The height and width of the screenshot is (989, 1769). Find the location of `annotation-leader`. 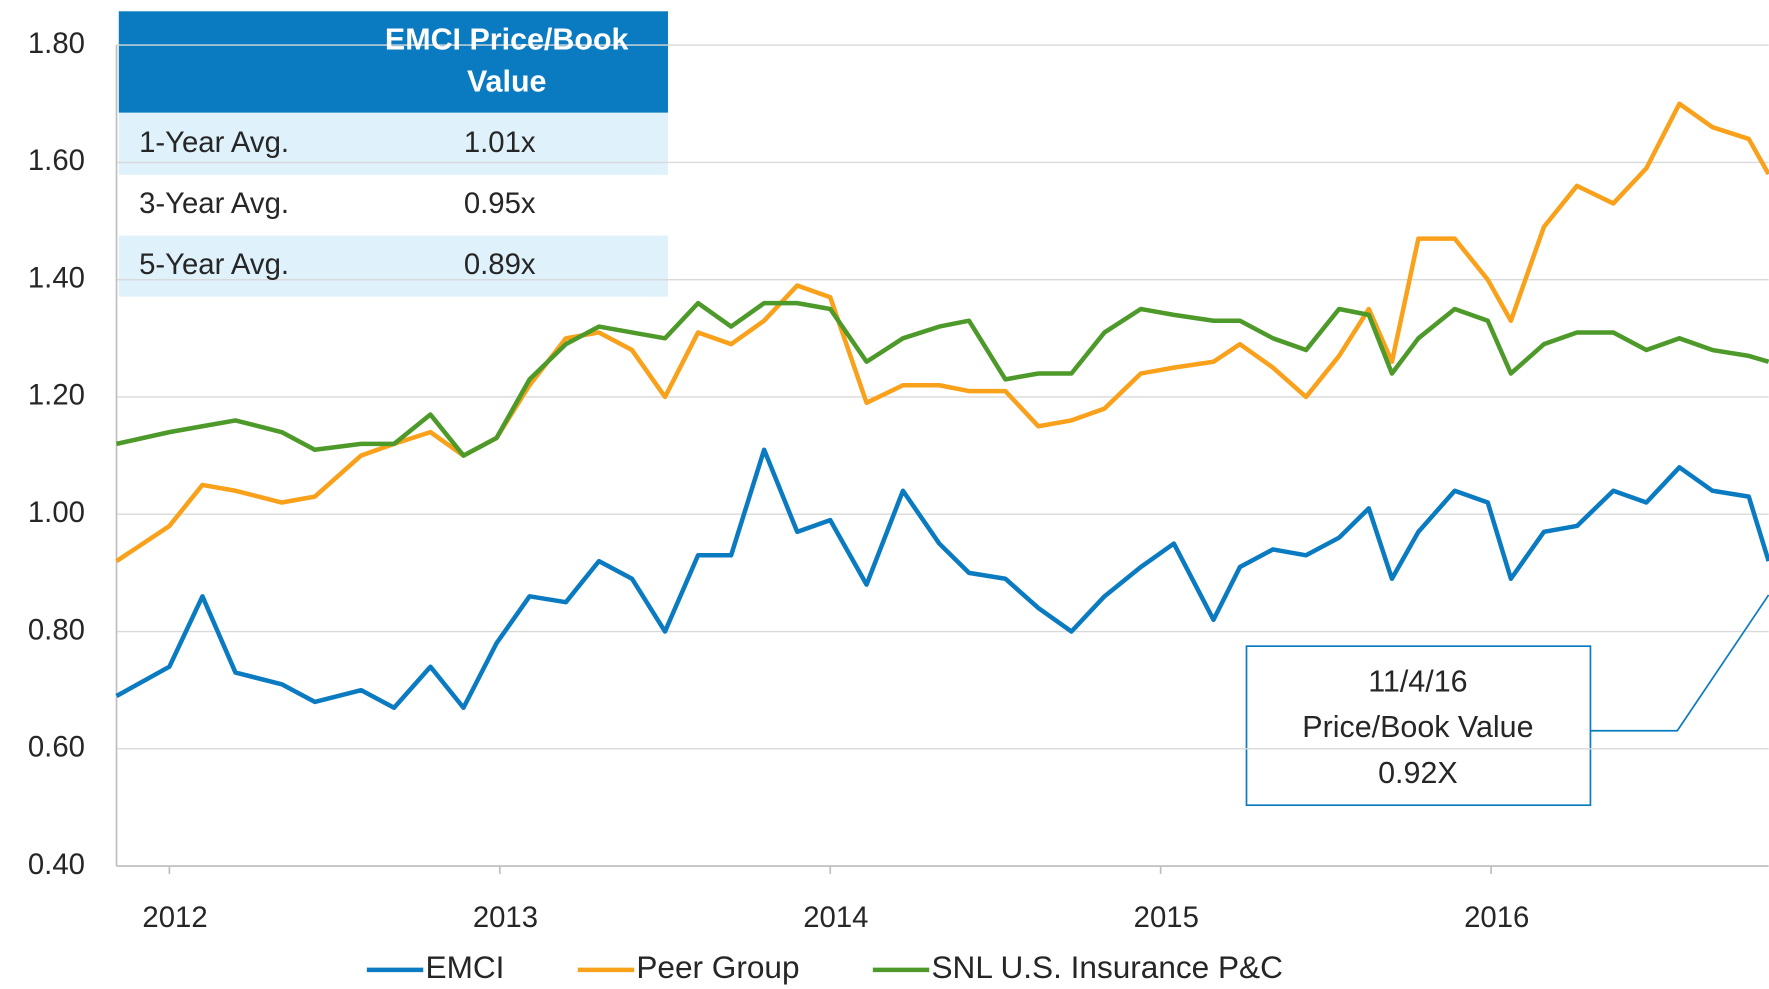

annotation-leader is located at coordinates (1679, 663).